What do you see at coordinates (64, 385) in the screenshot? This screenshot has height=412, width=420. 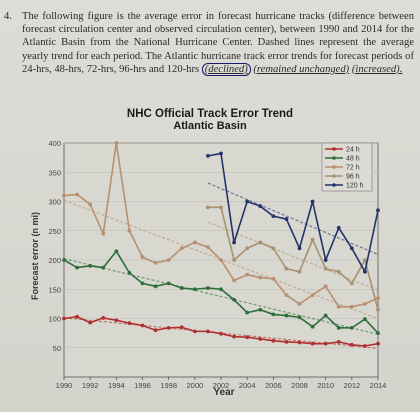 I see `x-tick-label: 1990` at bounding box center [64, 385].